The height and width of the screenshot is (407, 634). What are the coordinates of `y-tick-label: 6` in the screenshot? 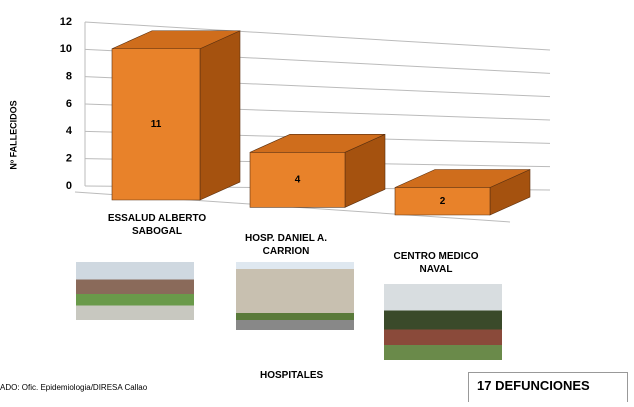 It's located at (69, 104).